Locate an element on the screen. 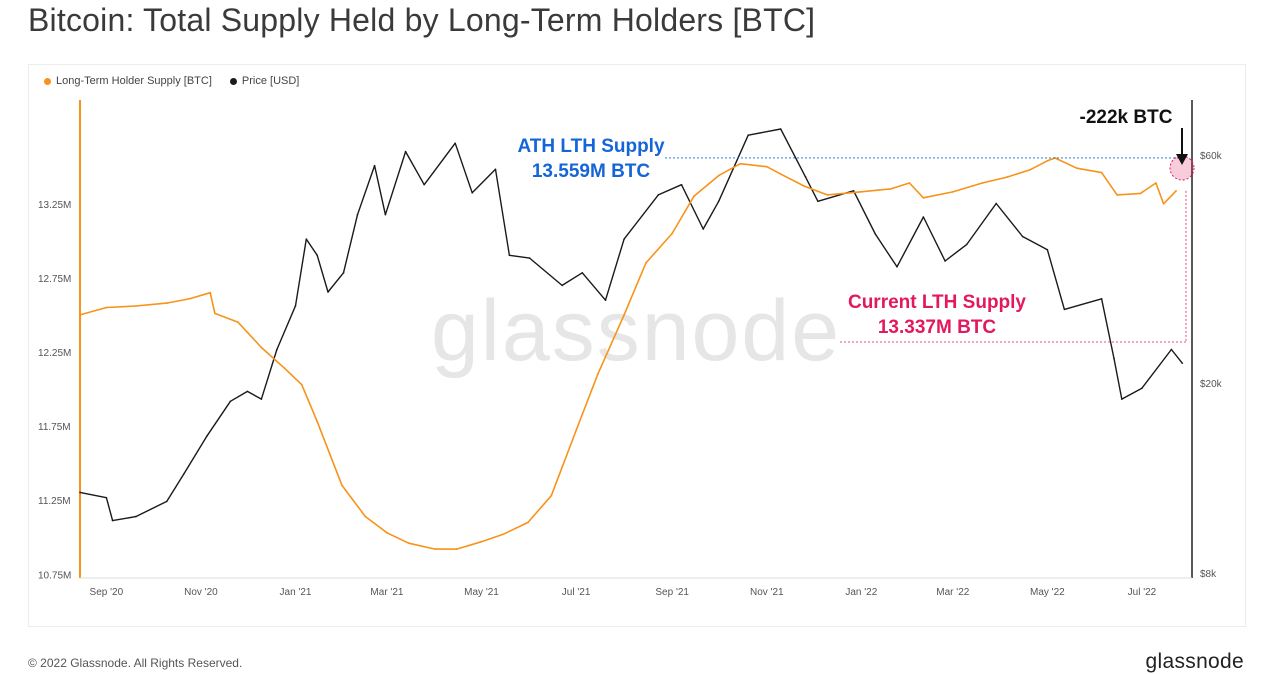 This screenshot has width=1271, height=674. x-tick-label: Mar '21 is located at coordinates (386, 592).